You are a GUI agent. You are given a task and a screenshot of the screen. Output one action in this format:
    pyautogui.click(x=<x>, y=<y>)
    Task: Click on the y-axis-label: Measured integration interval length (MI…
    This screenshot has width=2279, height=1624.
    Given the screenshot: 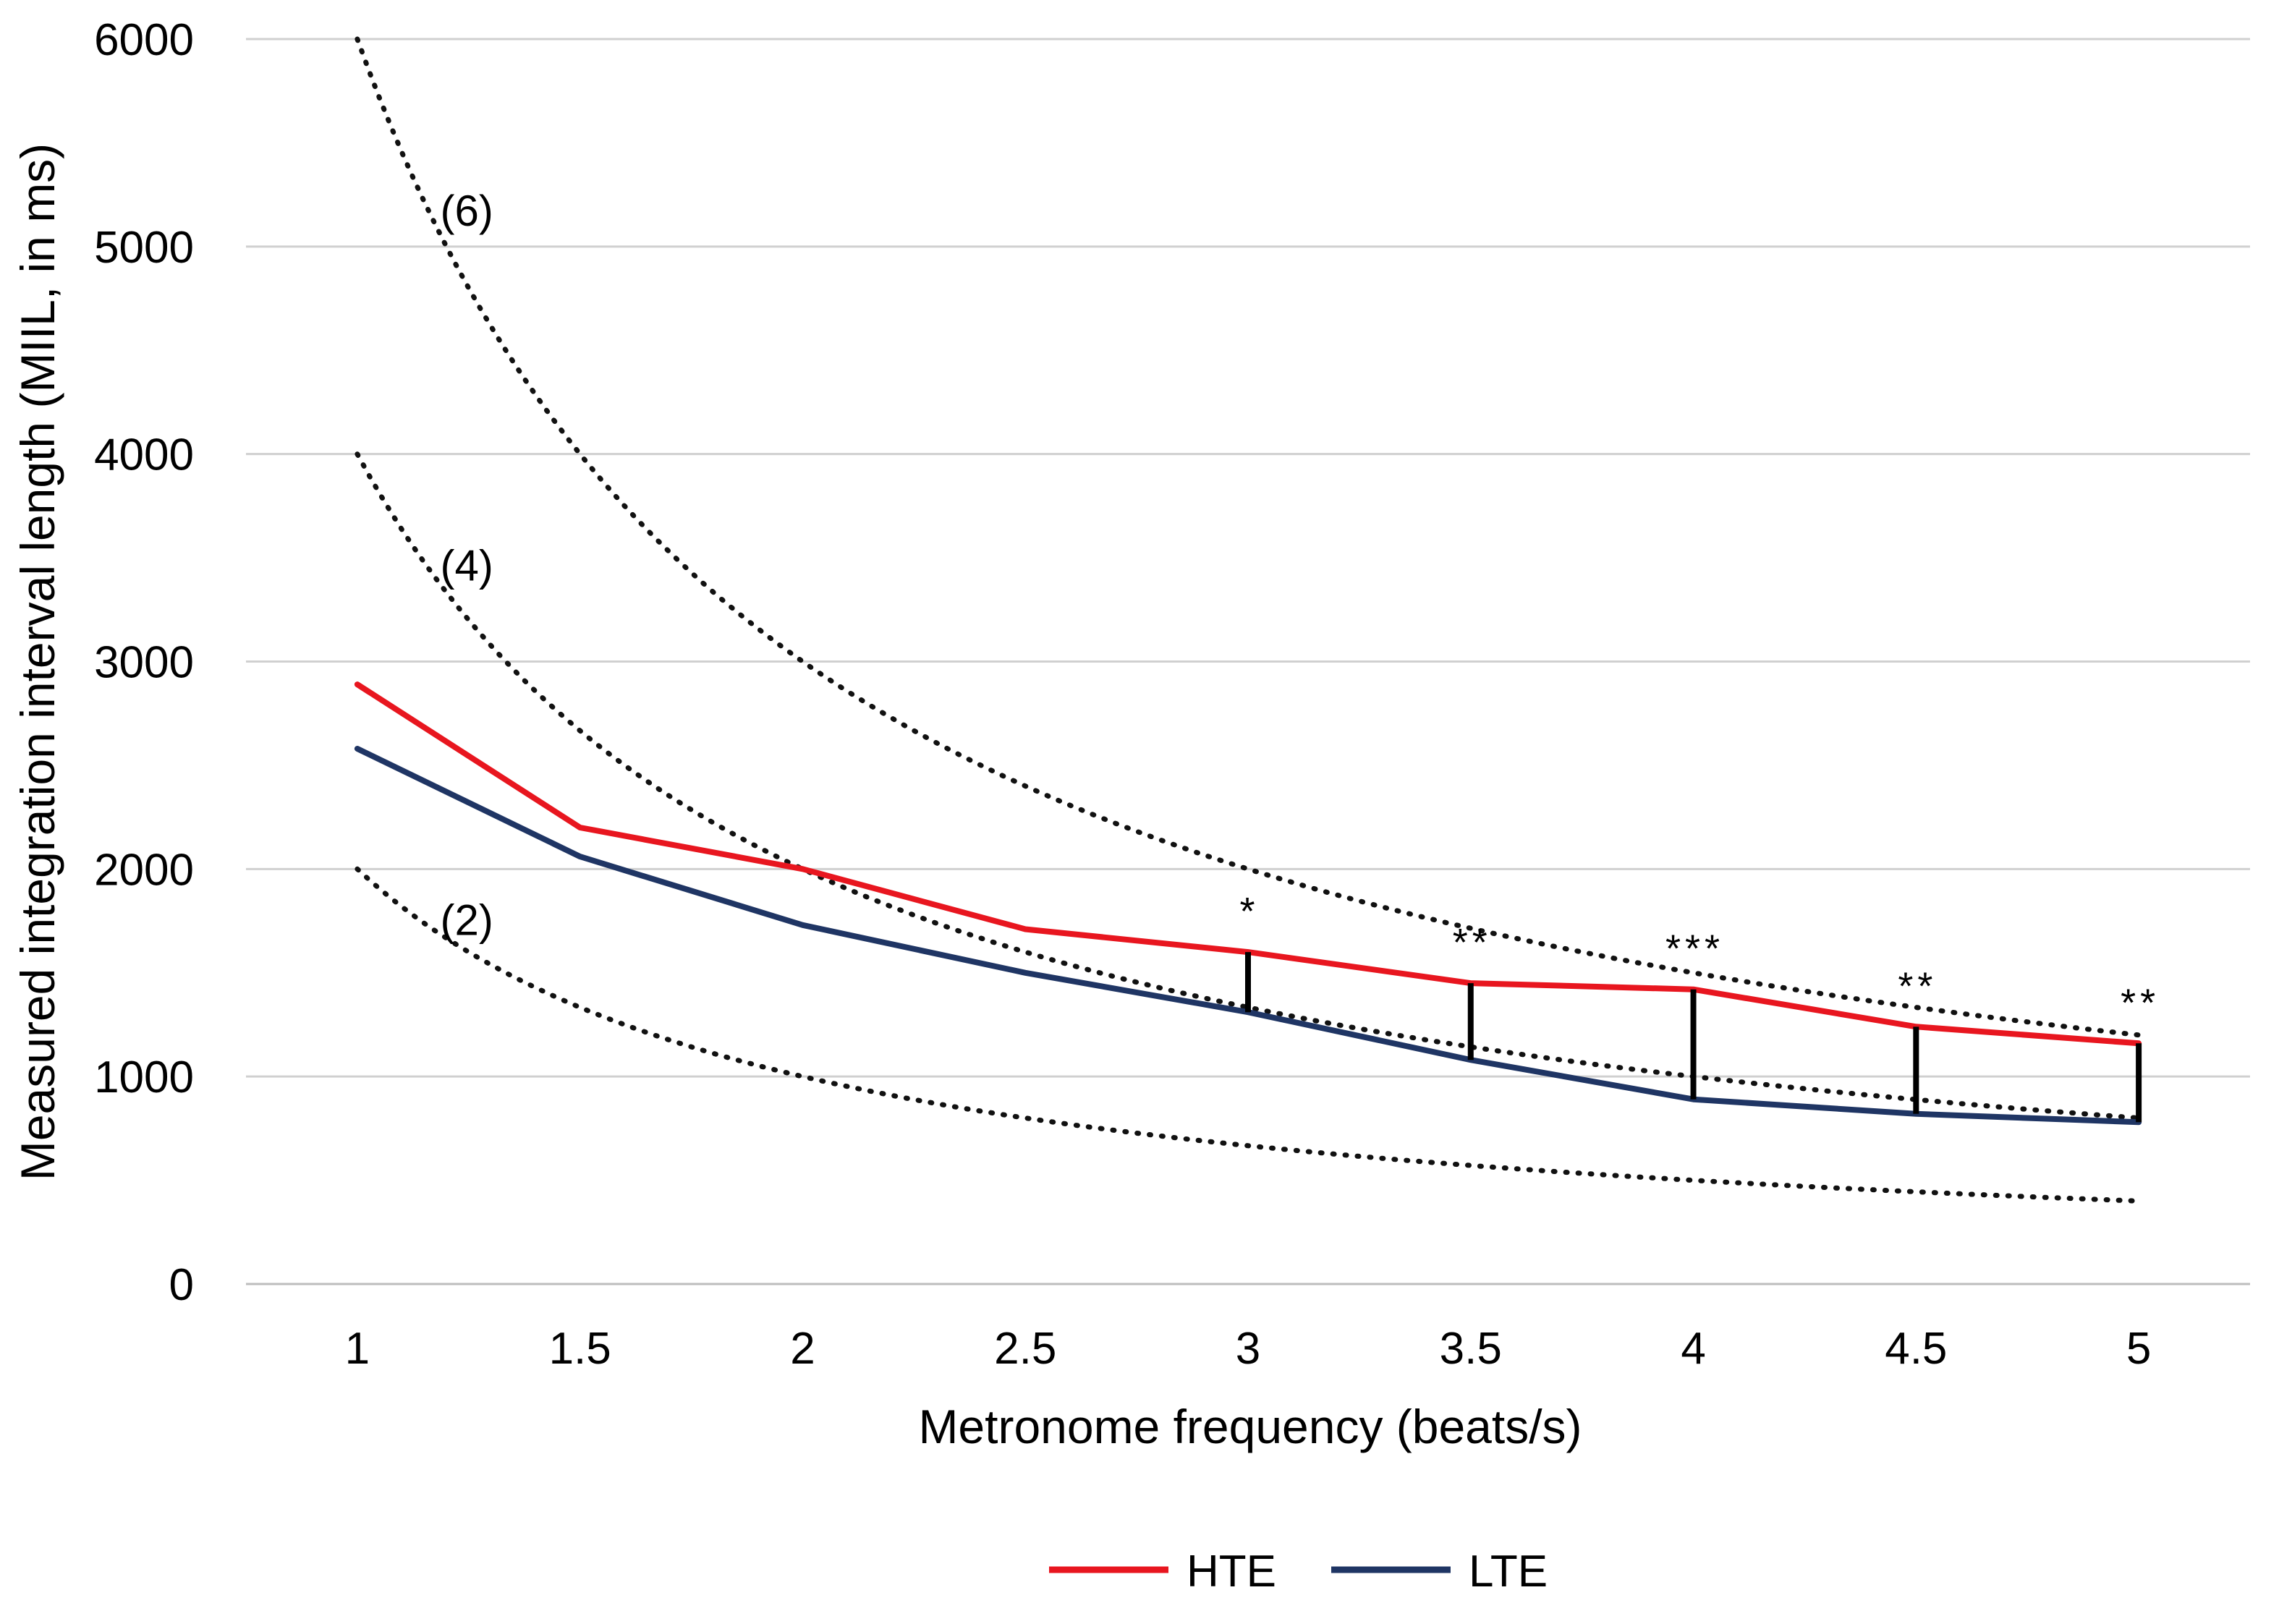 What is the action you would take?
    pyautogui.click(x=37, y=662)
    